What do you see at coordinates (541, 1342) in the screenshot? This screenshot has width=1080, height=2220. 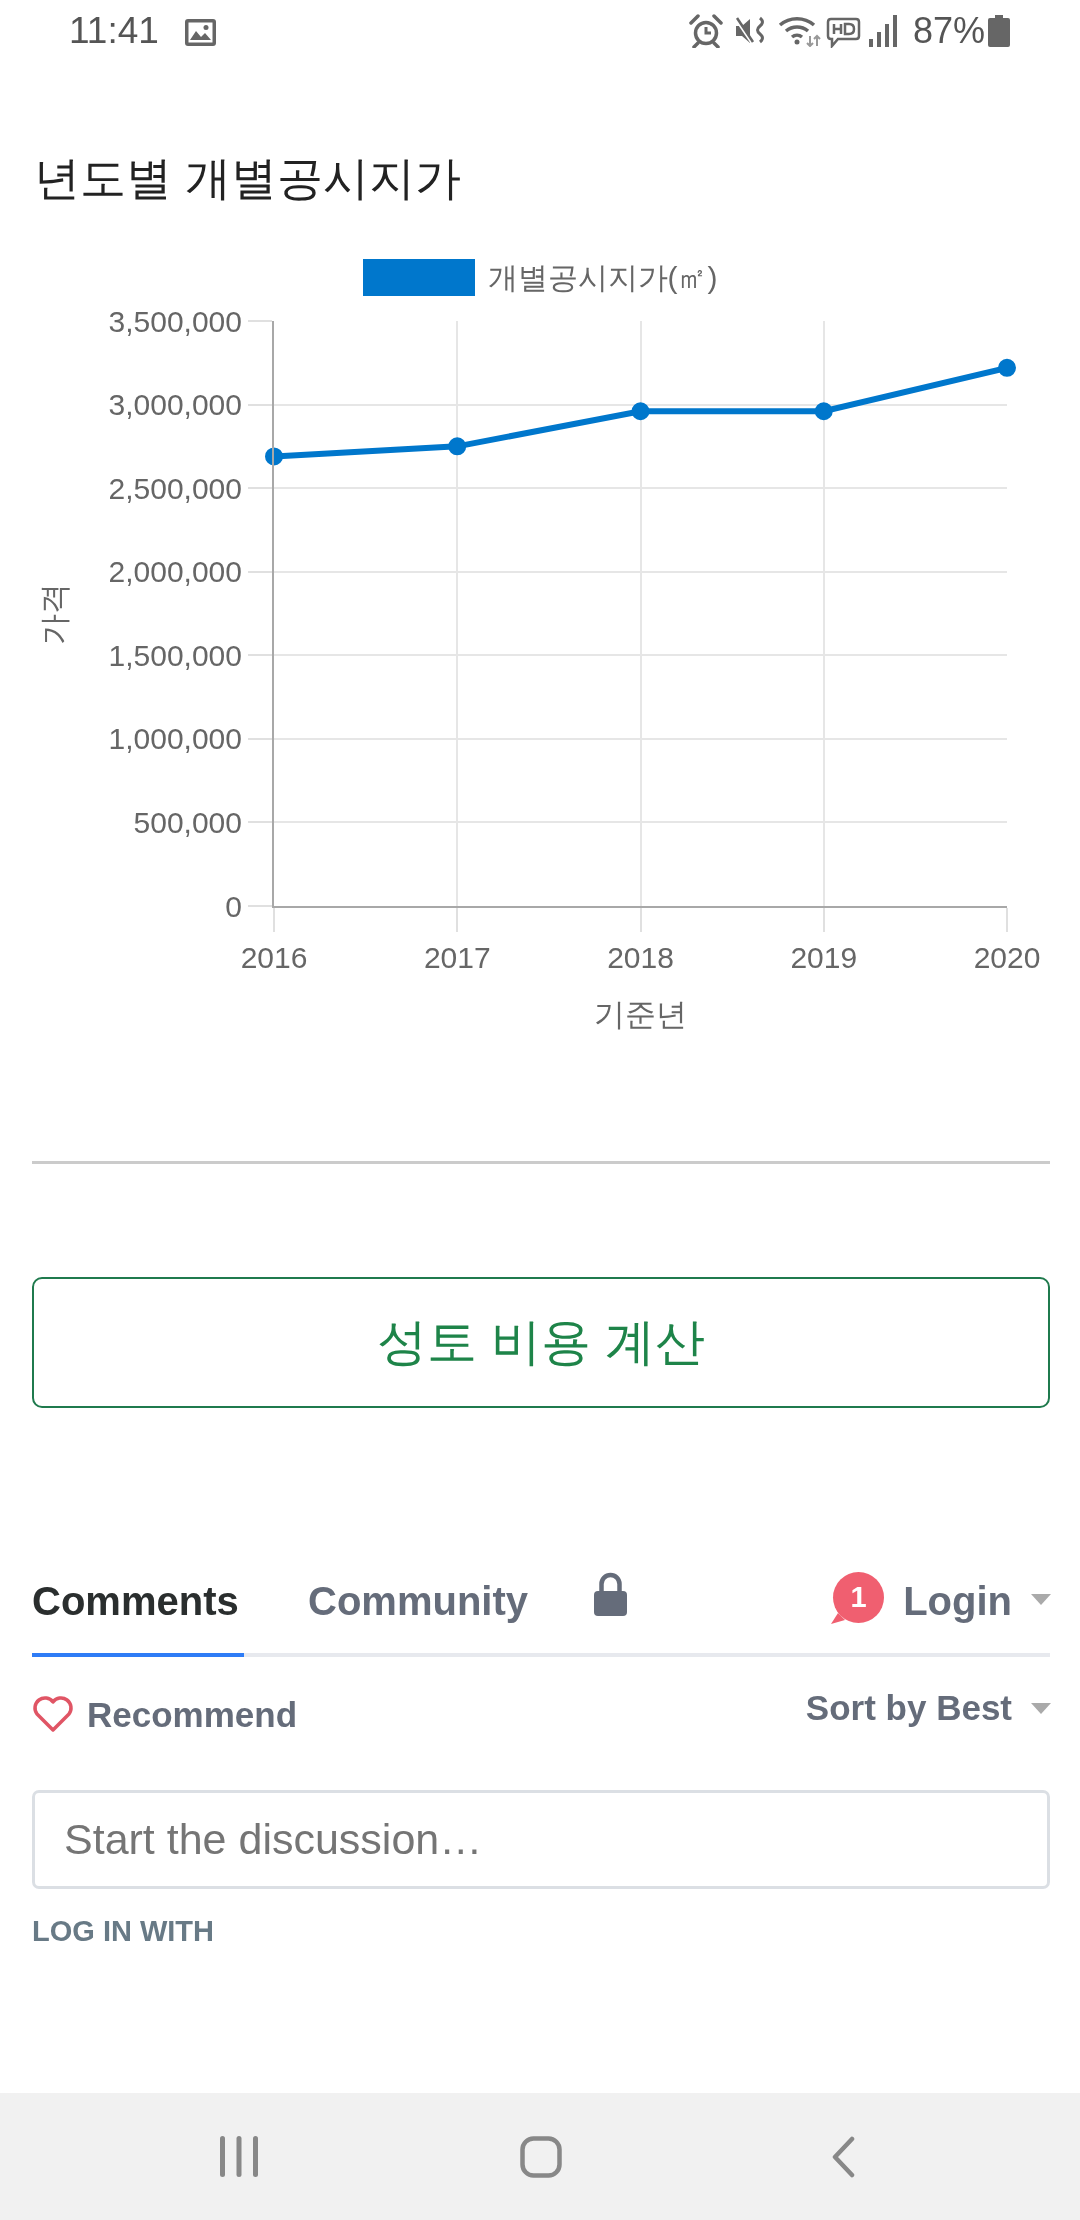 I see `button: 성토 비용 계산` at bounding box center [541, 1342].